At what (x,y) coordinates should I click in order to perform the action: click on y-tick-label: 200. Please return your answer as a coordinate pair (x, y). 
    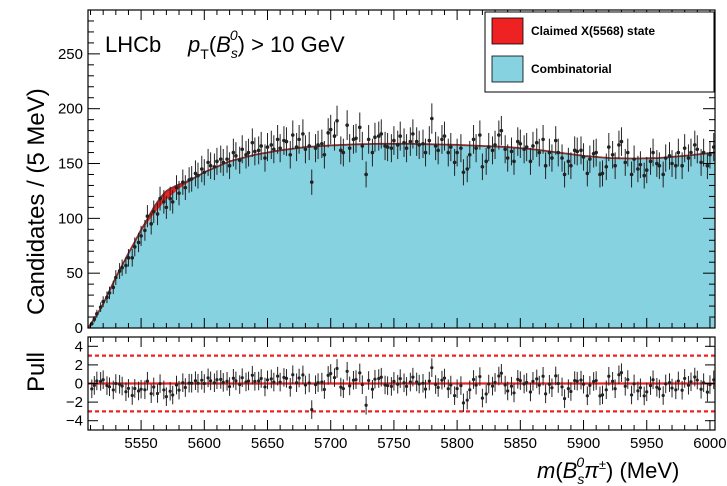
    Looking at the image, I should click on (70, 109).